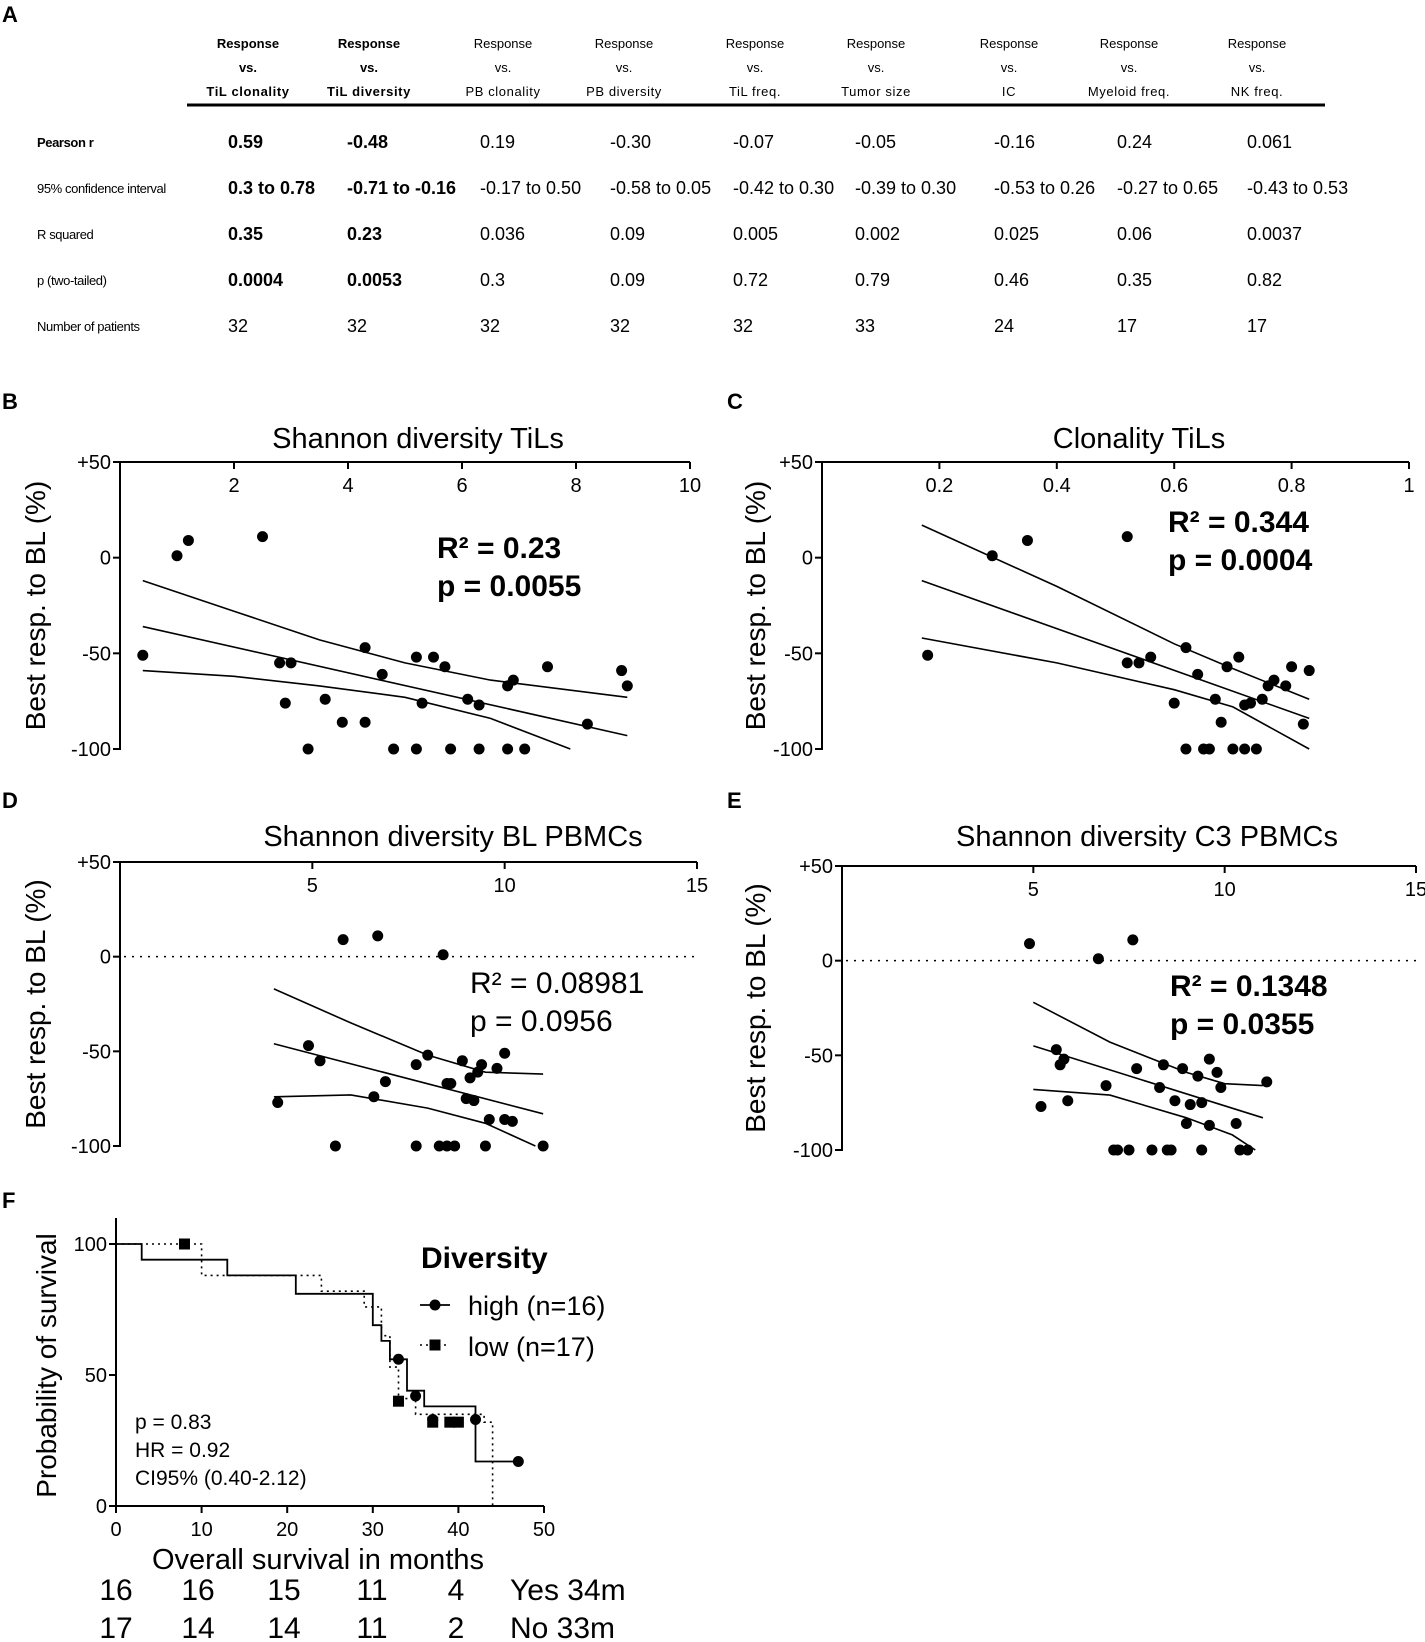 The height and width of the screenshot is (1642, 1425). What do you see at coordinates (1014, 142) in the screenshot?
I see `table-cell: -0.16` at bounding box center [1014, 142].